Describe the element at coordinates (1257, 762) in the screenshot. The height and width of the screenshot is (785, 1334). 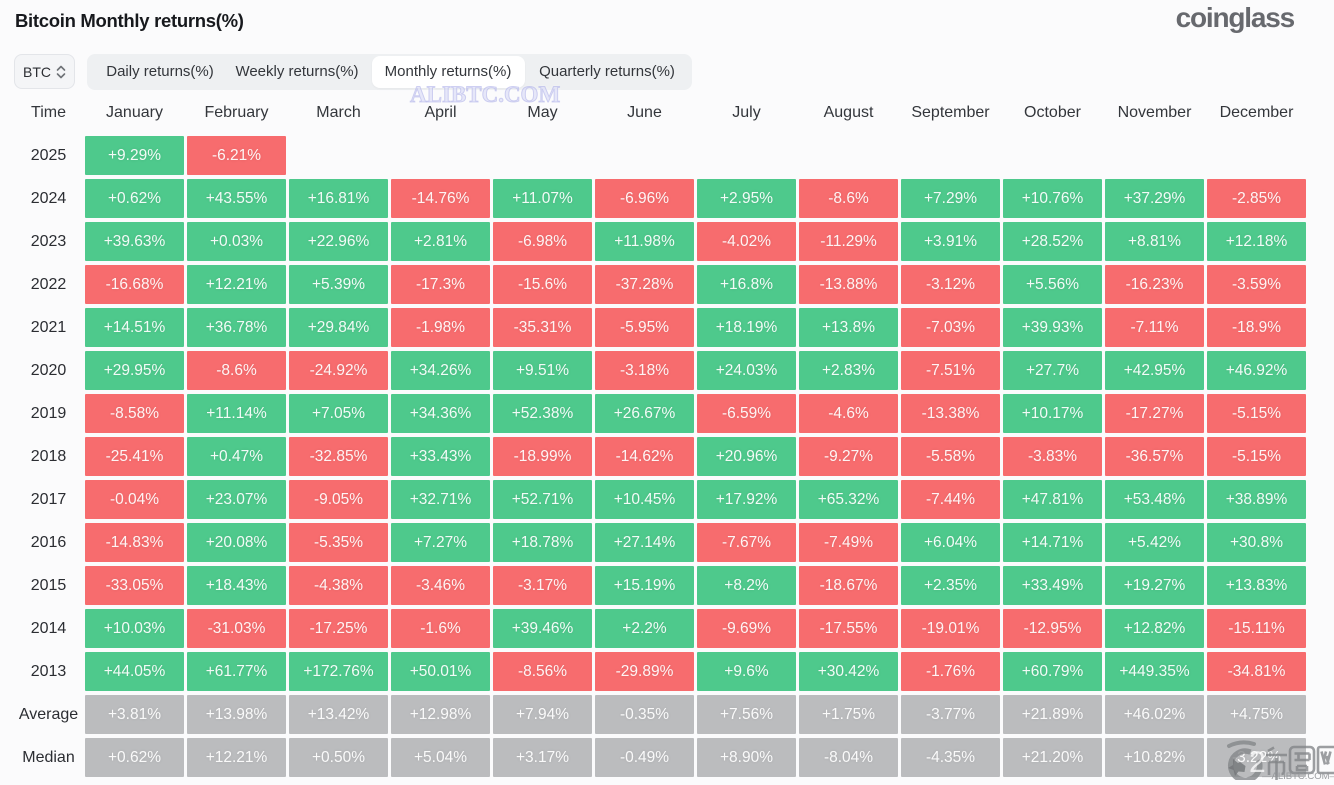
I see `svg-text: 2` at that location.